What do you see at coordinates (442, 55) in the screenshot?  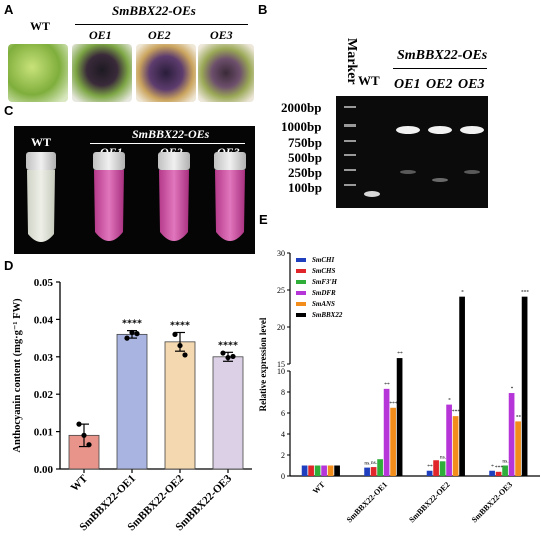 I see `panel-b-group-label: SmBBX22-OEs` at bounding box center [442, 55].